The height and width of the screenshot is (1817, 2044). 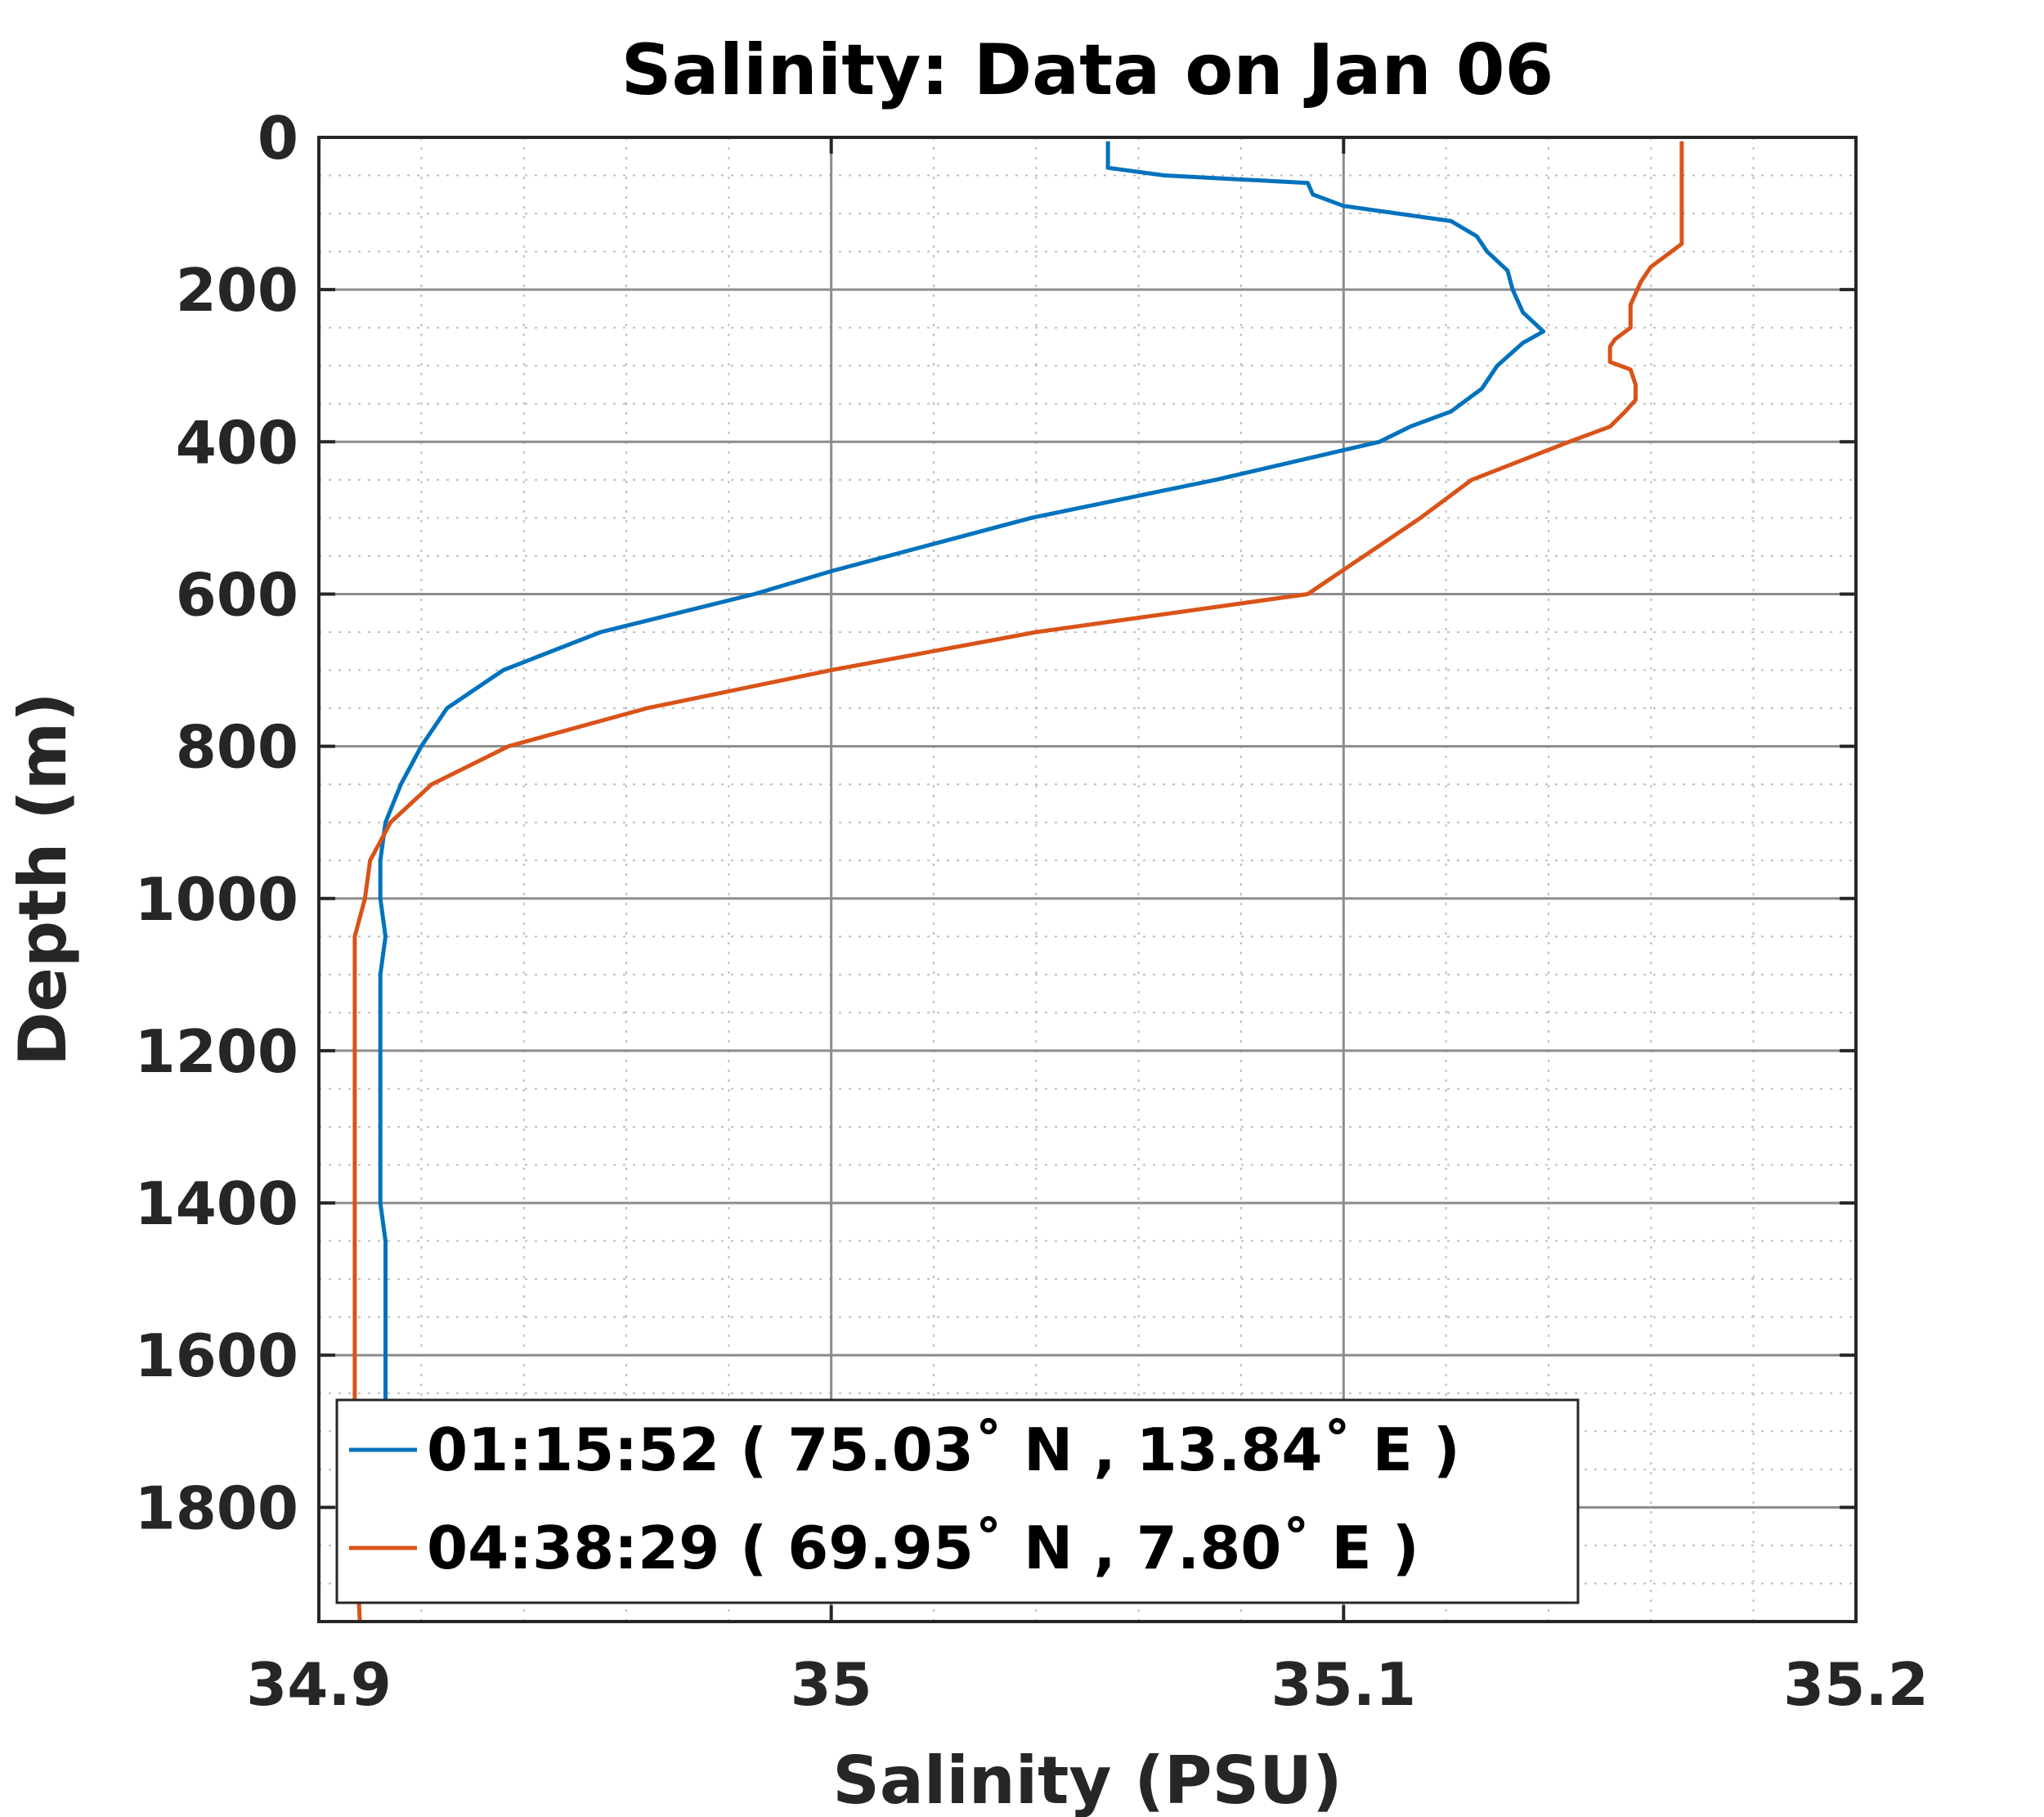 What do you see at coordinates (217, 1051) in the screenshot?
I see `y-tick-label: 1200` at bounding box center [217, 1051].